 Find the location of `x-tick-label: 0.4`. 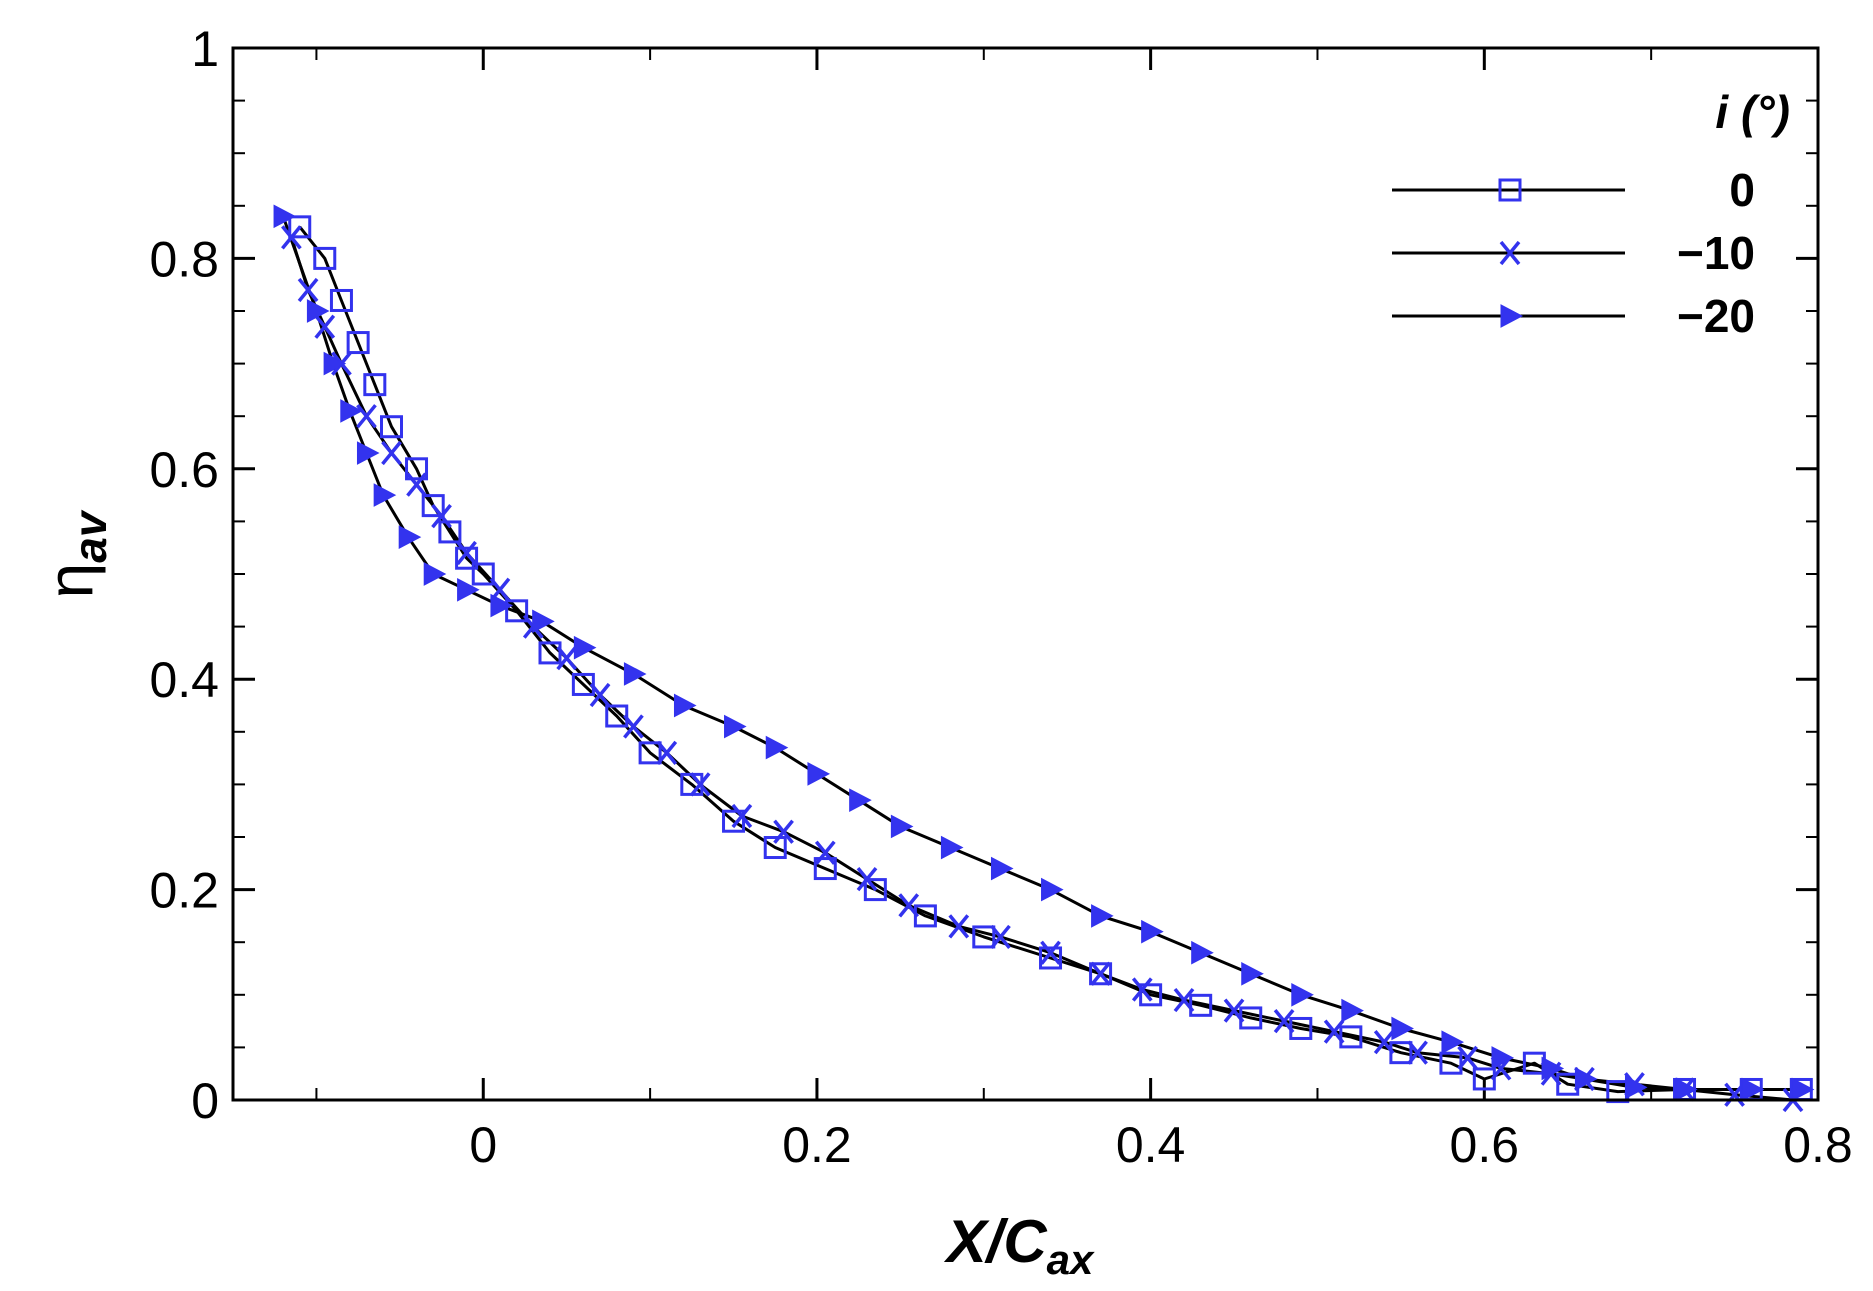

x-tick-label: 0.4 is located at coordinates (1151, 1145).